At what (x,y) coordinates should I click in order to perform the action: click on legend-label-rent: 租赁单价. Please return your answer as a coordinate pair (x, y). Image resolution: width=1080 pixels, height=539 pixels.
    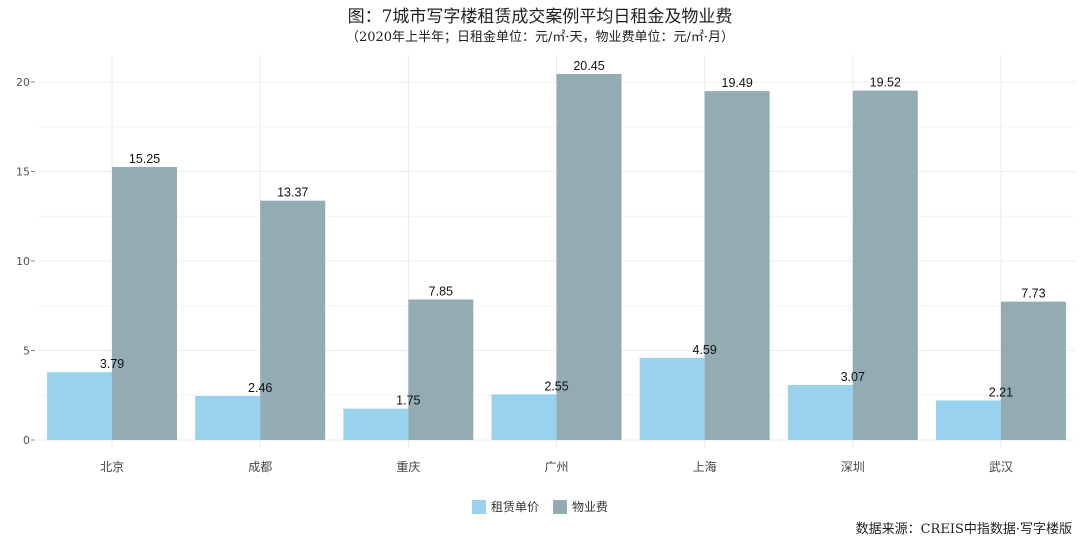
    Looking at the image, I should click on (514, 507).